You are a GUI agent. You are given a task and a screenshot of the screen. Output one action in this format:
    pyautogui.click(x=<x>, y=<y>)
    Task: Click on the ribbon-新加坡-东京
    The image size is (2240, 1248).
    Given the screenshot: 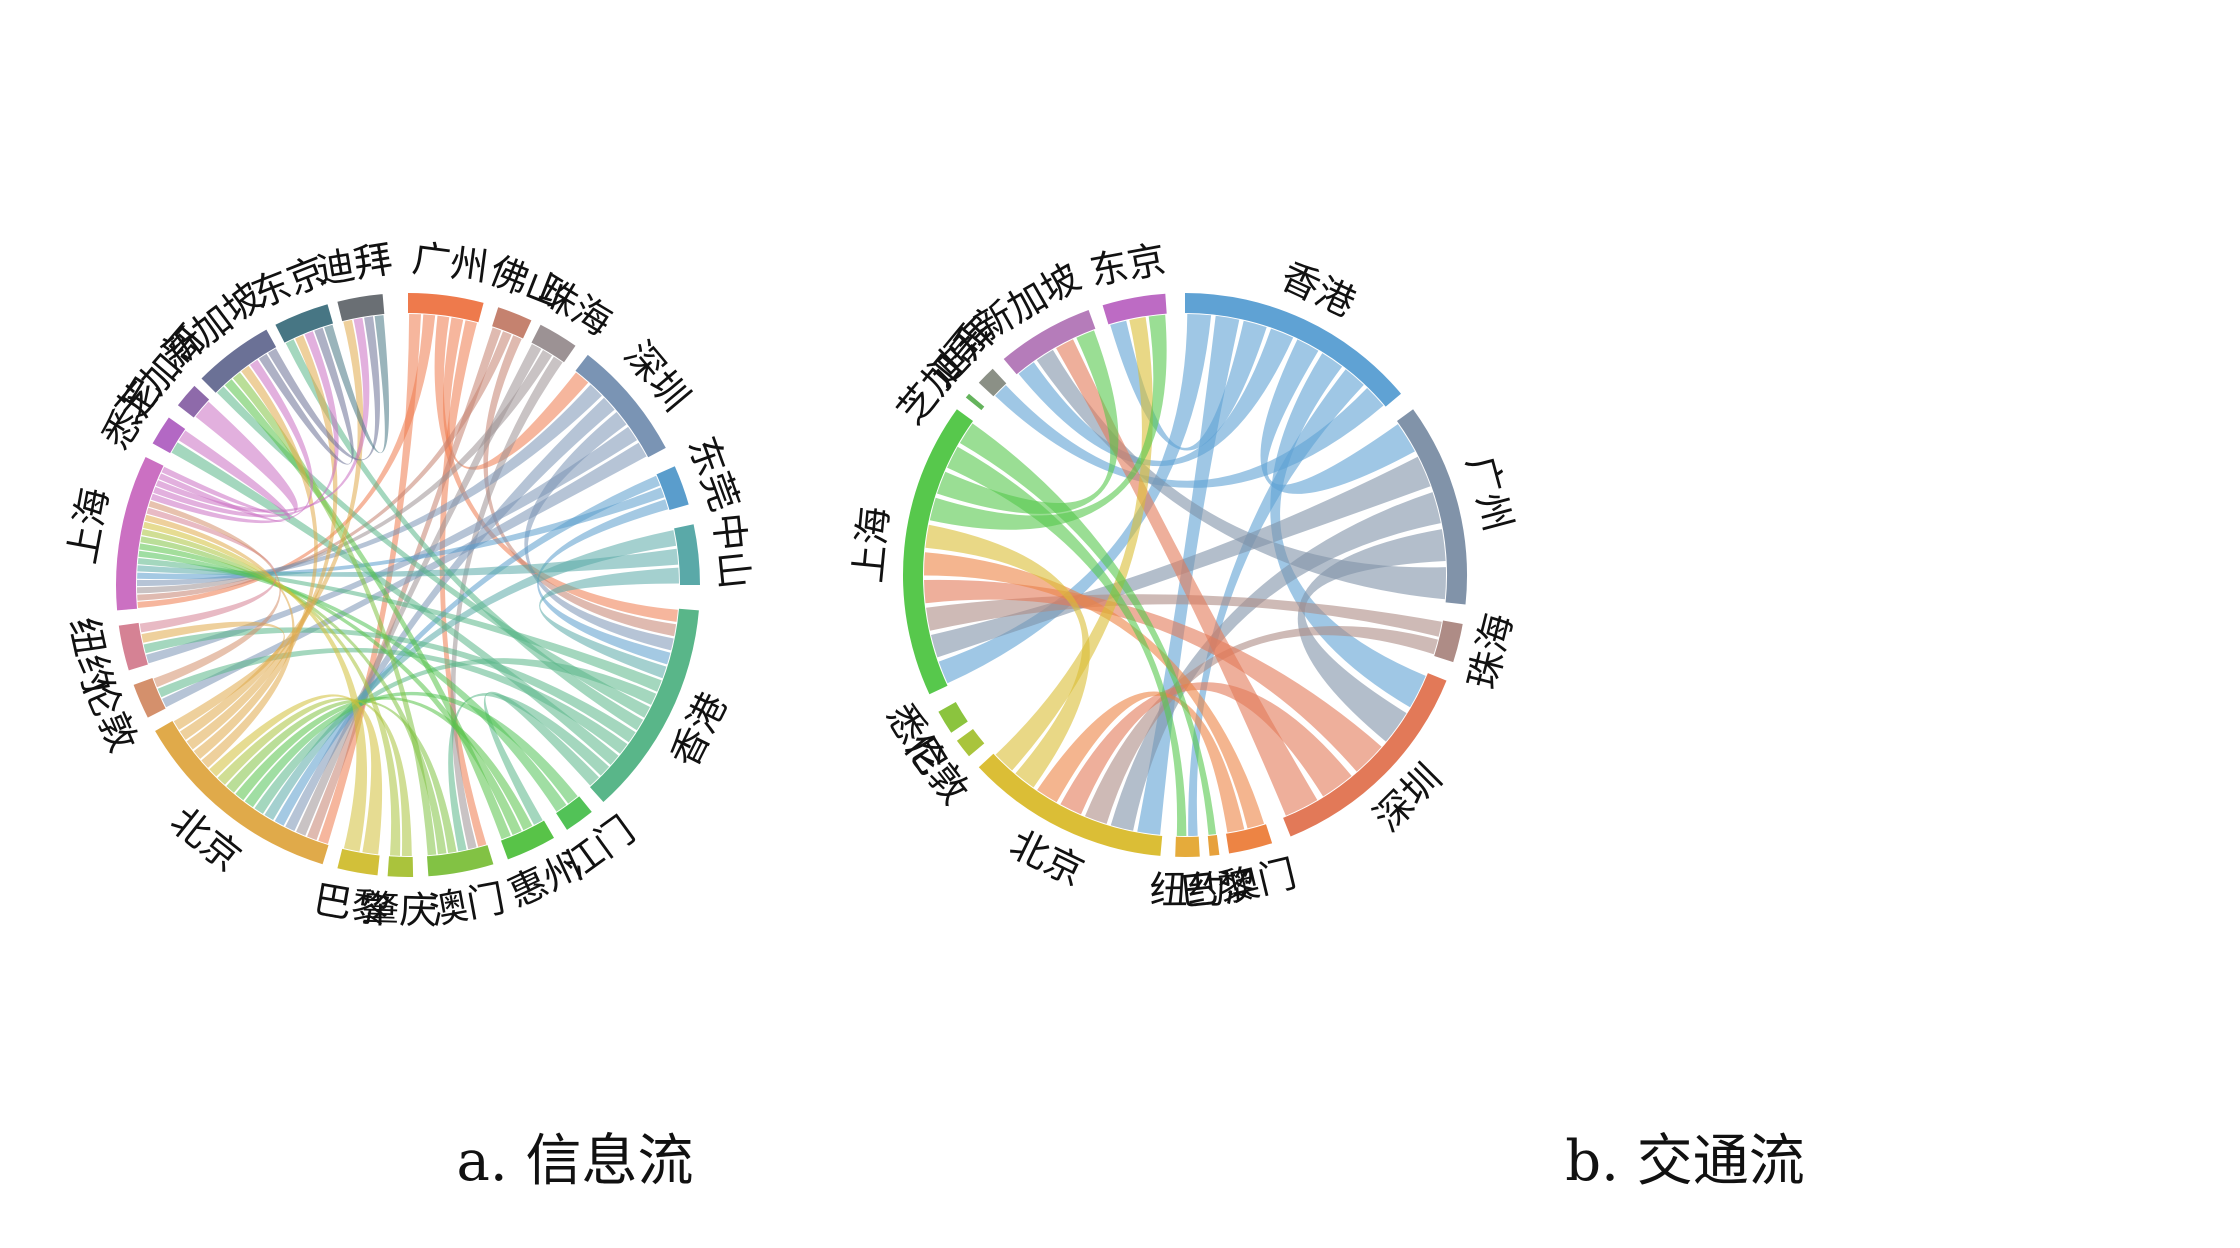 What is the action you would take?
    pyautogui.click(x=306, y=396)
    